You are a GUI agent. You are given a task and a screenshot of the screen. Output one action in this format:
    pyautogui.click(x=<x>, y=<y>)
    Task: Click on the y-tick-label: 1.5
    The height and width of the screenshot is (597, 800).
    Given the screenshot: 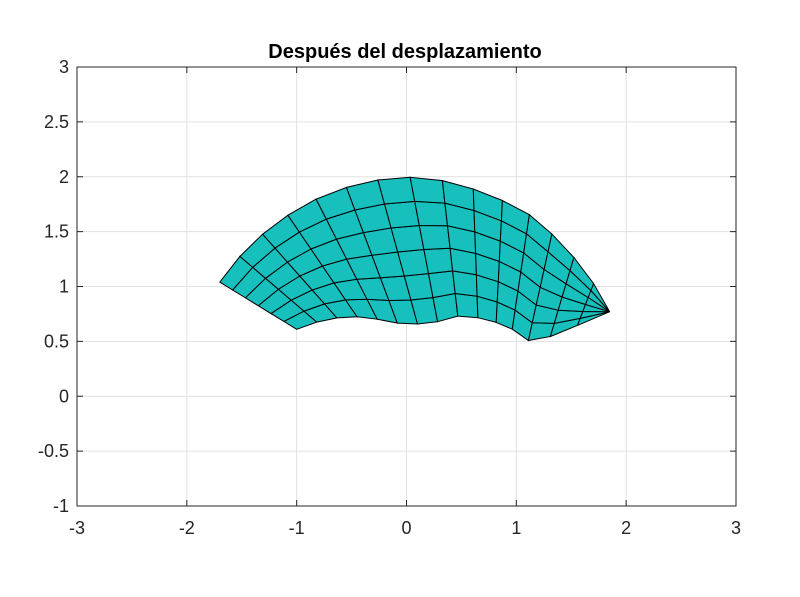 What is the action you would take?
    pyautogui.click(x=56, y=232)
    